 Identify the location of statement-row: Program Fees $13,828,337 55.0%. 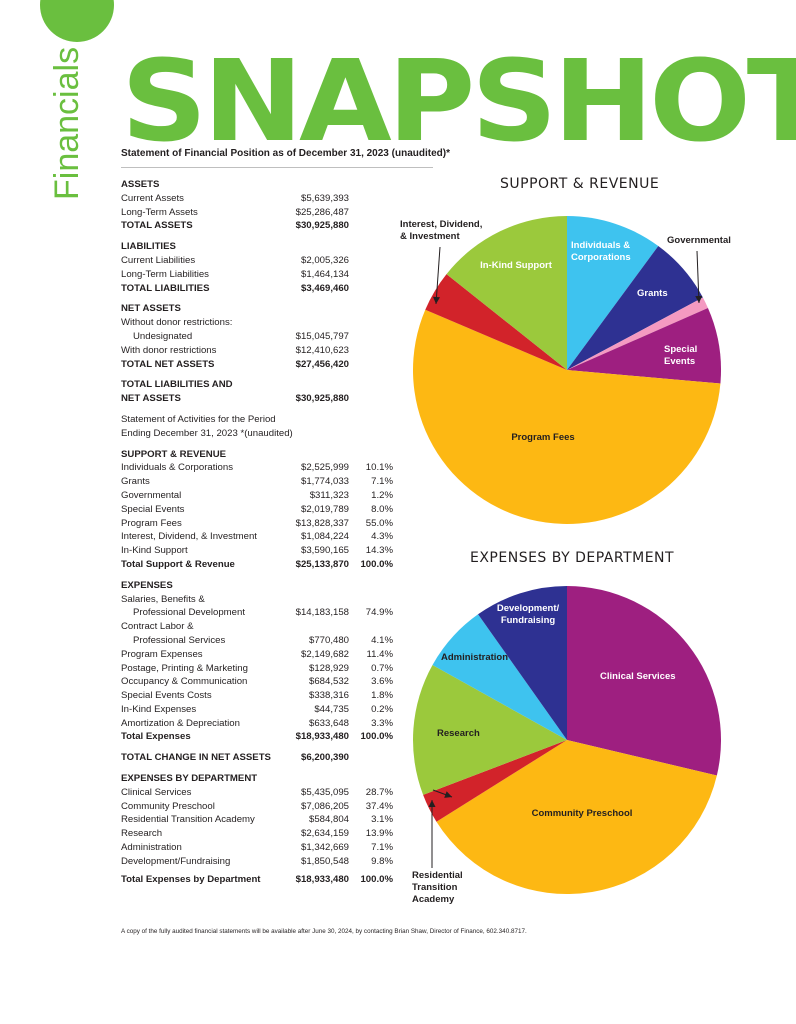
(257, 523).